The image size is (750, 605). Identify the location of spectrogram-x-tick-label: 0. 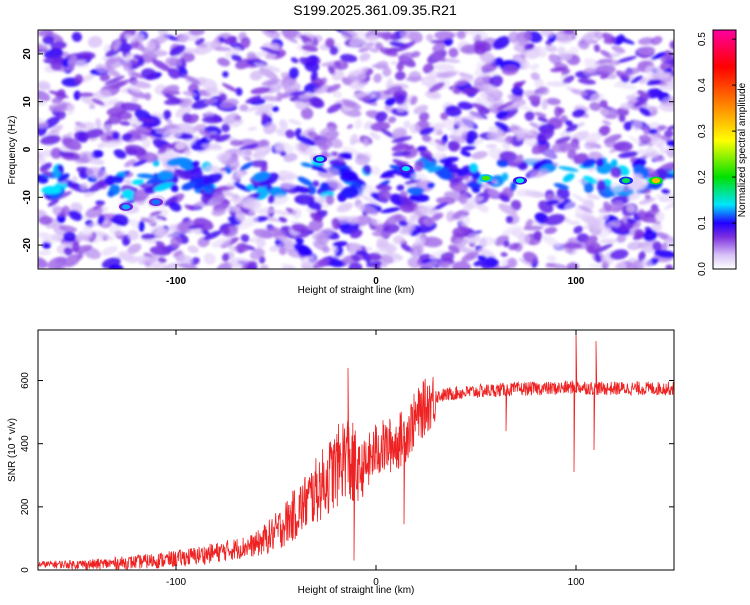
(376, 281).